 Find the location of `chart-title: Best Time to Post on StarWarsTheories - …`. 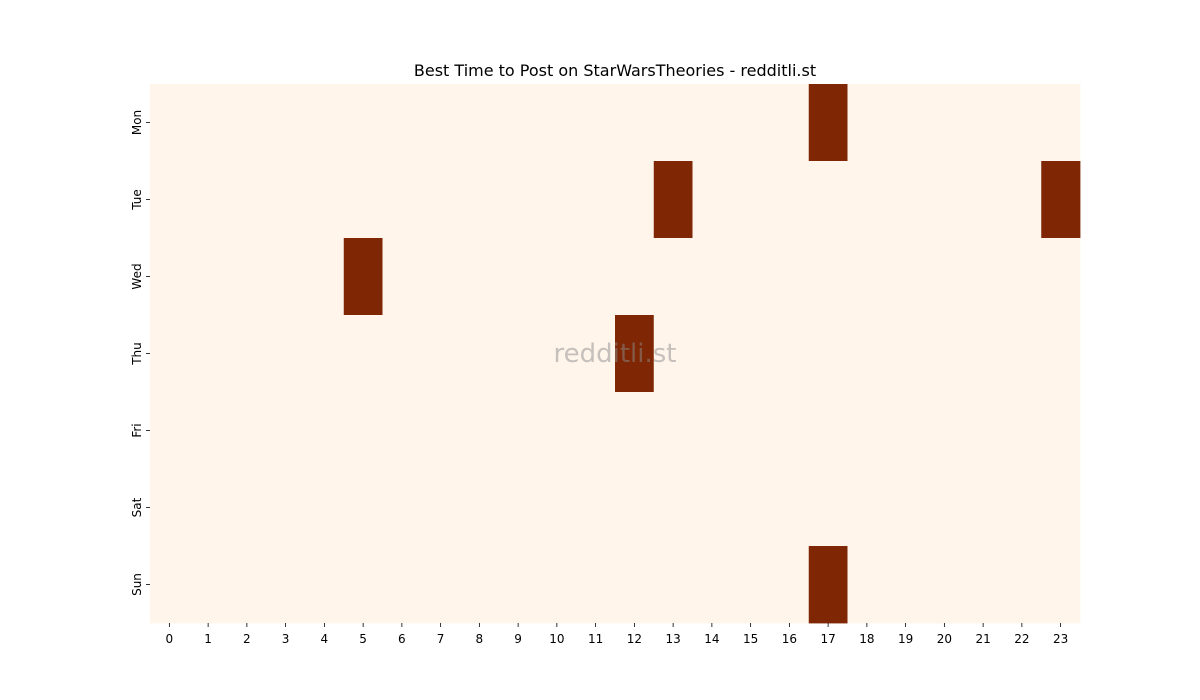

chart-title: Best Time to Post on StarWarsTheories - … is located at coordinates (615, 70).